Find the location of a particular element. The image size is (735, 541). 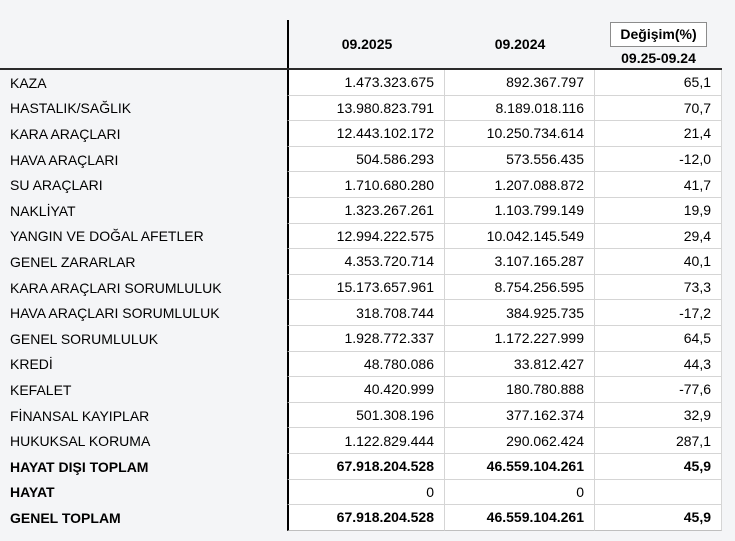

value-2025: 4.353.720.714 is located at coordinates (366, 262).